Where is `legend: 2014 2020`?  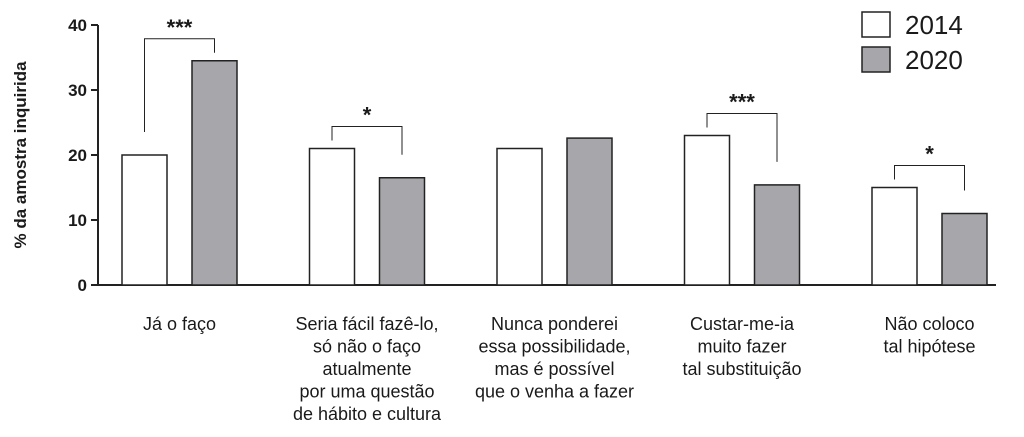 legend: 2014 2020 is located at coordinates (912, 42).